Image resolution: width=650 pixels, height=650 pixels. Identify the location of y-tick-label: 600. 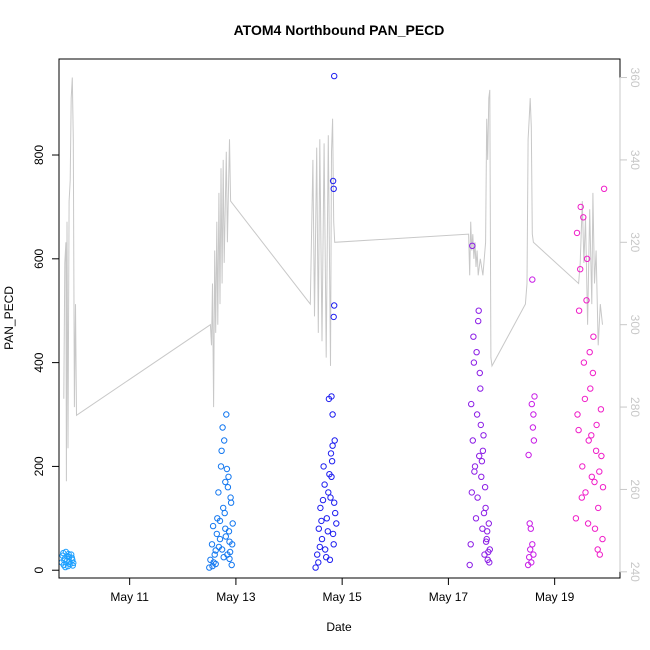
(39, 258).